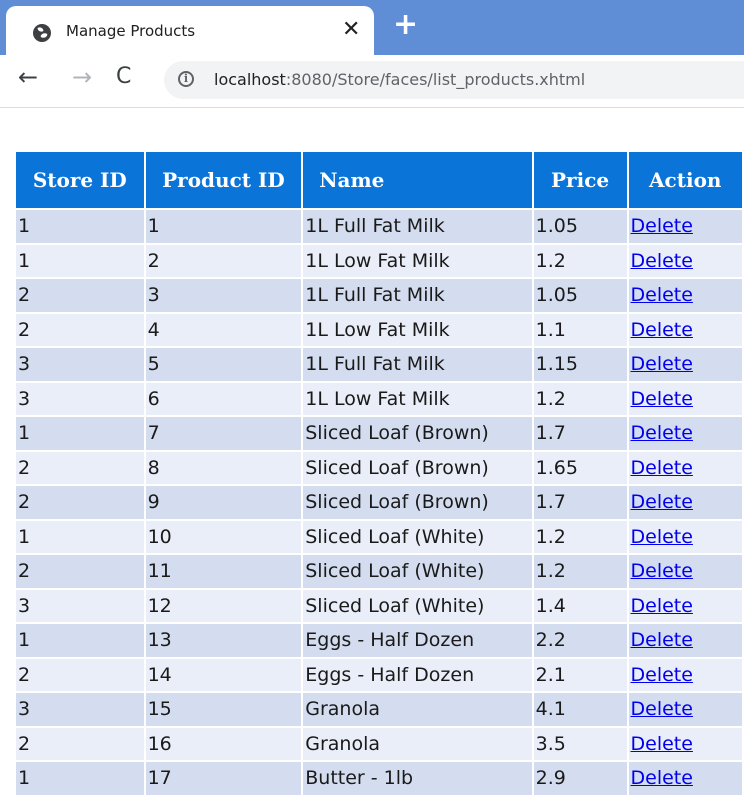 The image size is (744, 802). What do you see at coordinates (250, 79) in the screenshot?
I see `url-host: localhost` at bounding box center [250, 79].